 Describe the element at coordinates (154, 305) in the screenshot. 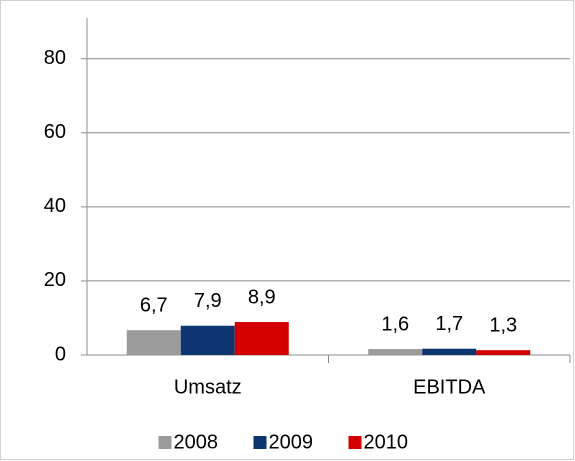

I see `value-label: 6,7` at that location.